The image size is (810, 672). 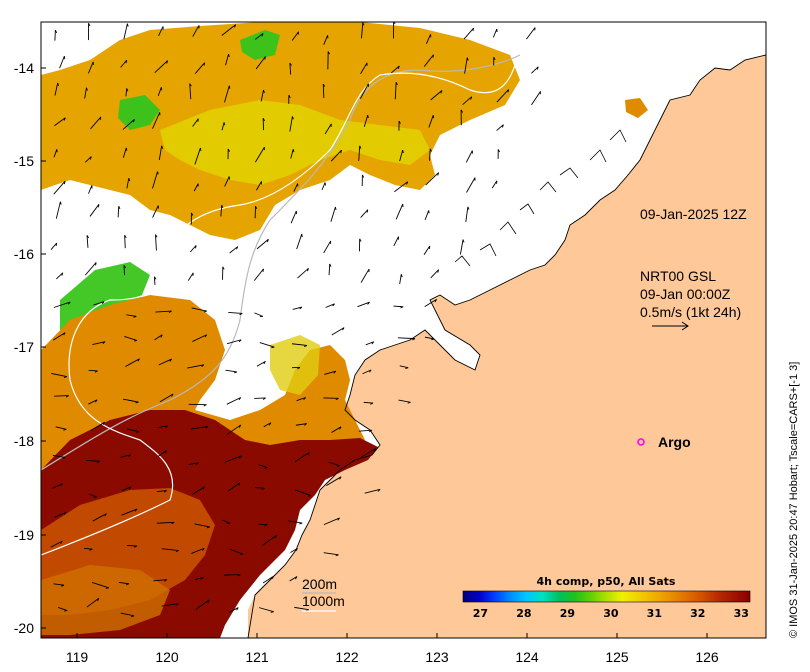 What do you see at coordinates (670, 326) in the screenshot?
I see `current-scale-arrow-icon` at bounding box center [670, 326].